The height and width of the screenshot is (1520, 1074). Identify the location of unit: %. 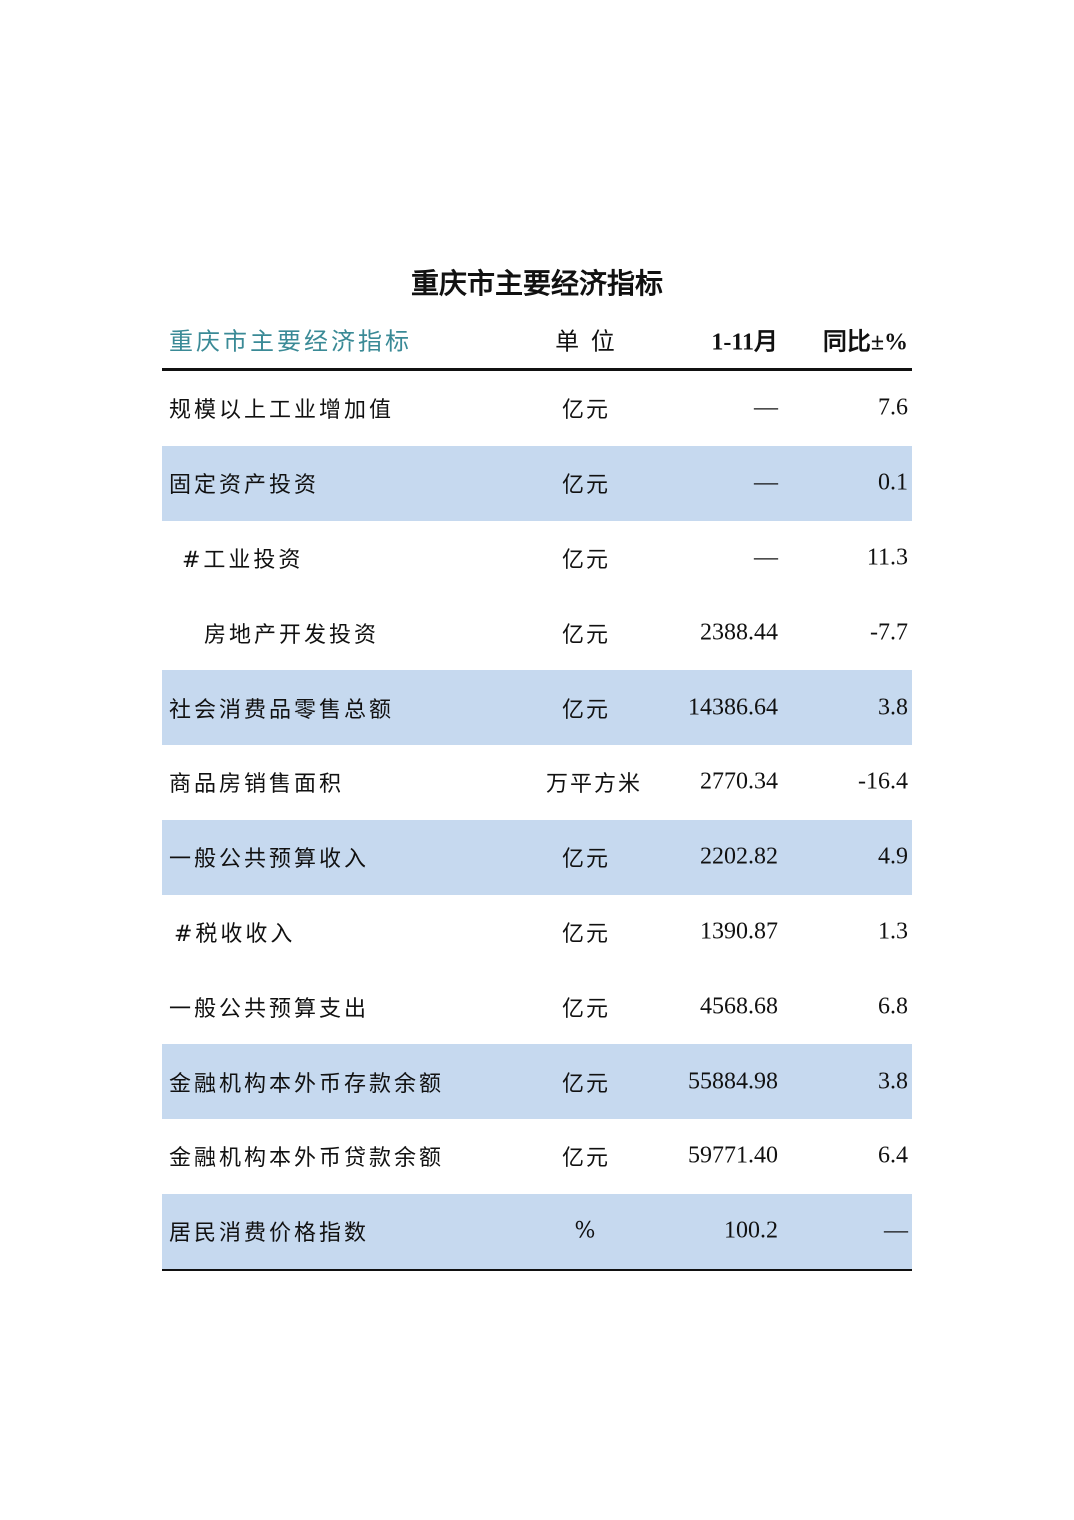
(586, 1231).